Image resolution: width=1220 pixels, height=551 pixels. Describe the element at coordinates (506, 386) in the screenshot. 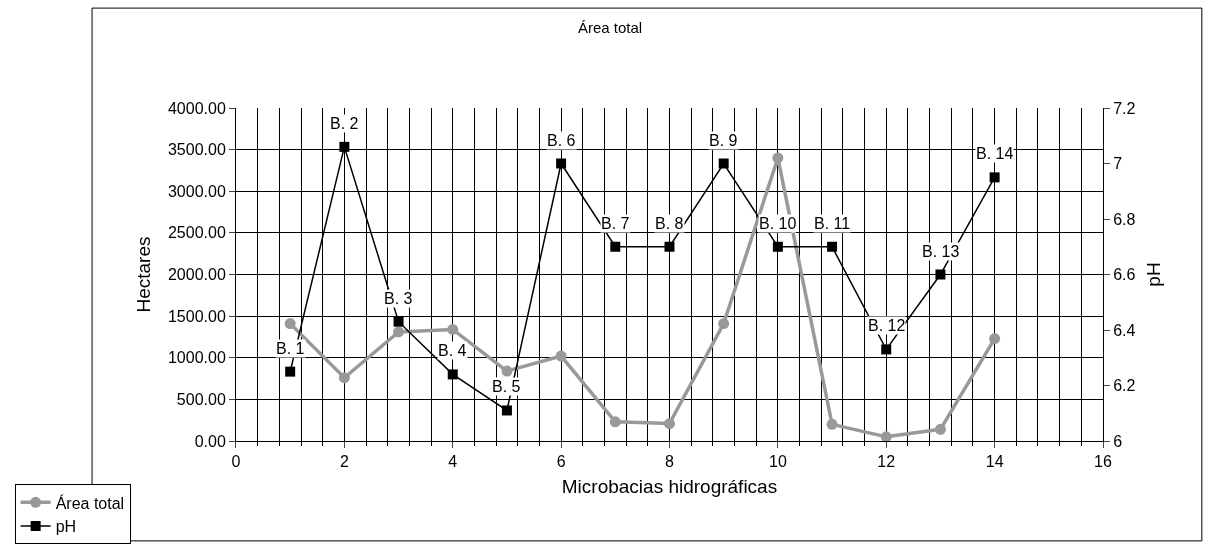

I see `annotation: B. 5` at that location.